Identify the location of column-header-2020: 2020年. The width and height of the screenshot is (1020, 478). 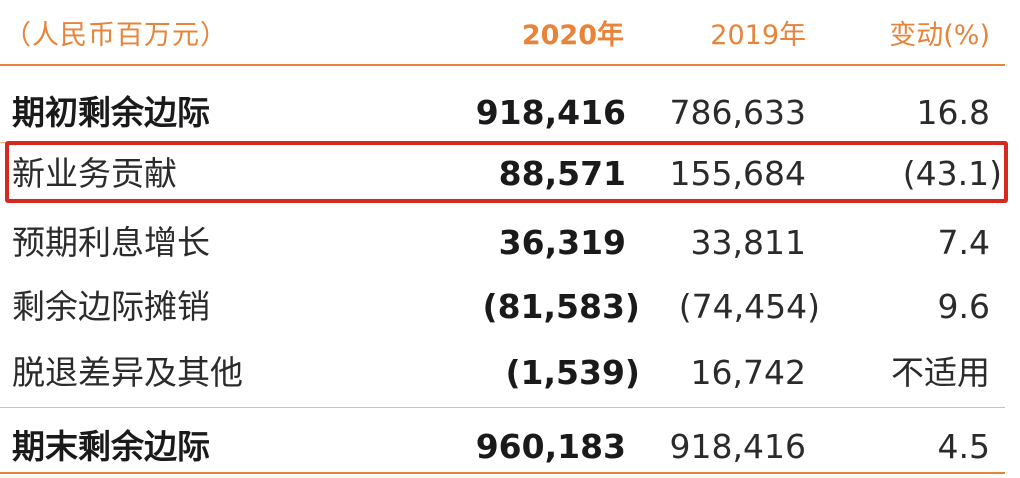
(572, 35).